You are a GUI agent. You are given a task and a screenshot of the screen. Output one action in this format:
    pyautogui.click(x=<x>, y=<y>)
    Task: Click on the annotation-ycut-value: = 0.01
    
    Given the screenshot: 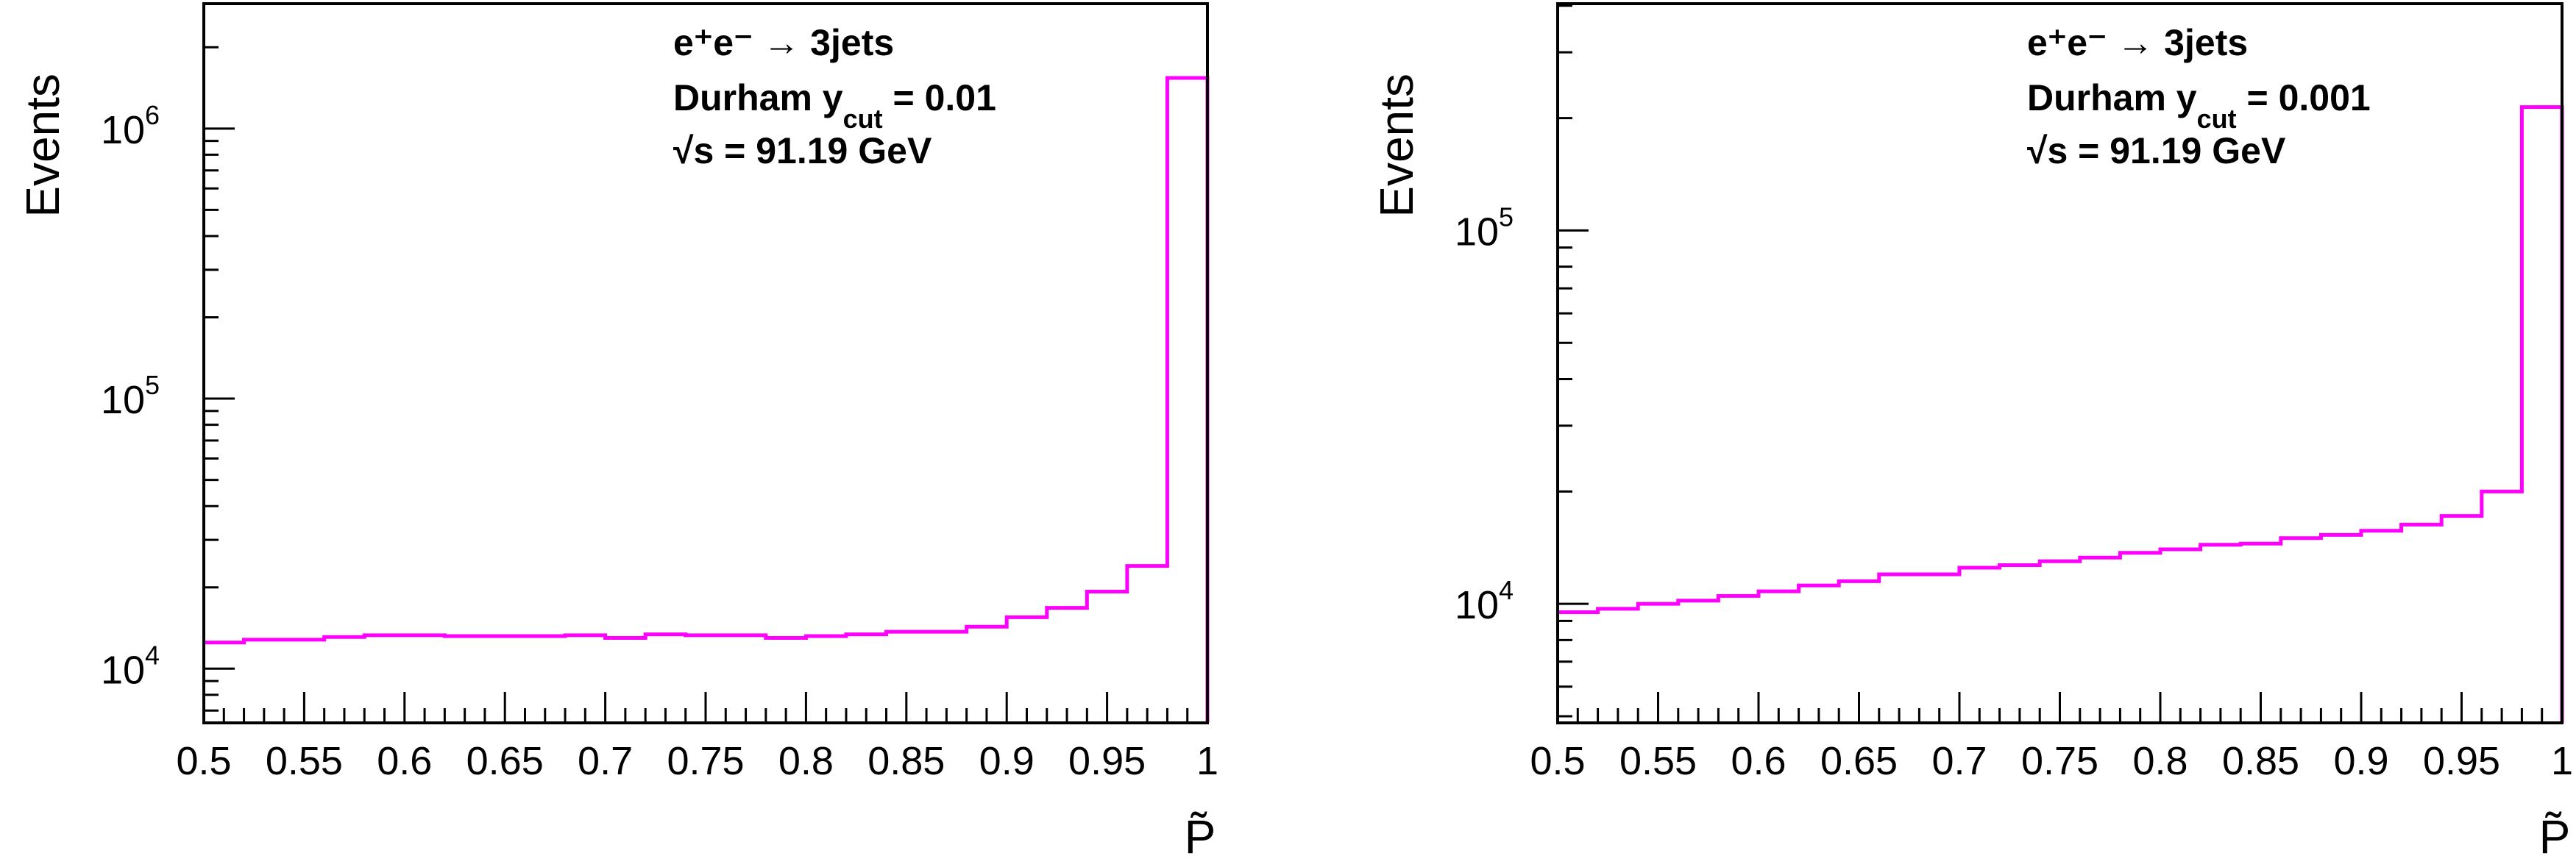 What is the action you would take?
    pyautogui.click(x=939, y=97)
    